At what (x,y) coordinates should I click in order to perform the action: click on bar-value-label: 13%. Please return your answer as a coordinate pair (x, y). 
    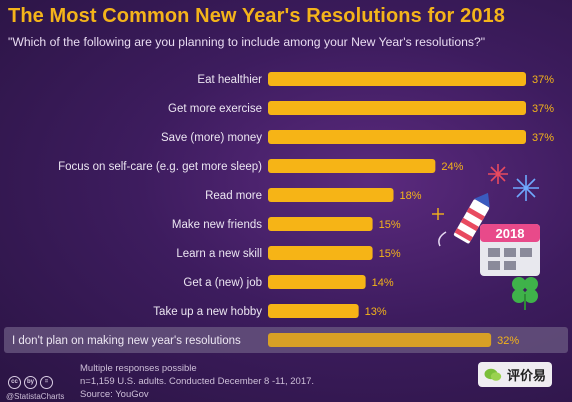
    Looking at the image, I should click on (376, 312).